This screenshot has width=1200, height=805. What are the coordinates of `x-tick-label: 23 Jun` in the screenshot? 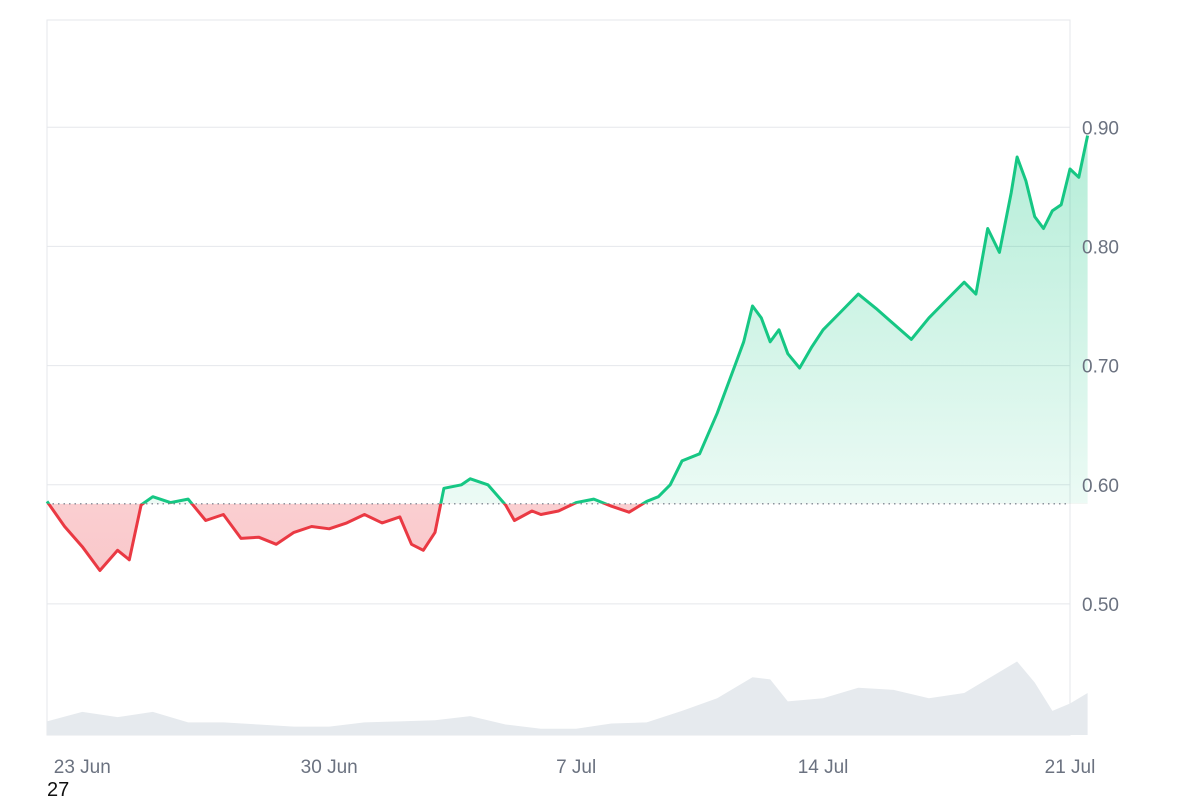 It's located at (82, 767).